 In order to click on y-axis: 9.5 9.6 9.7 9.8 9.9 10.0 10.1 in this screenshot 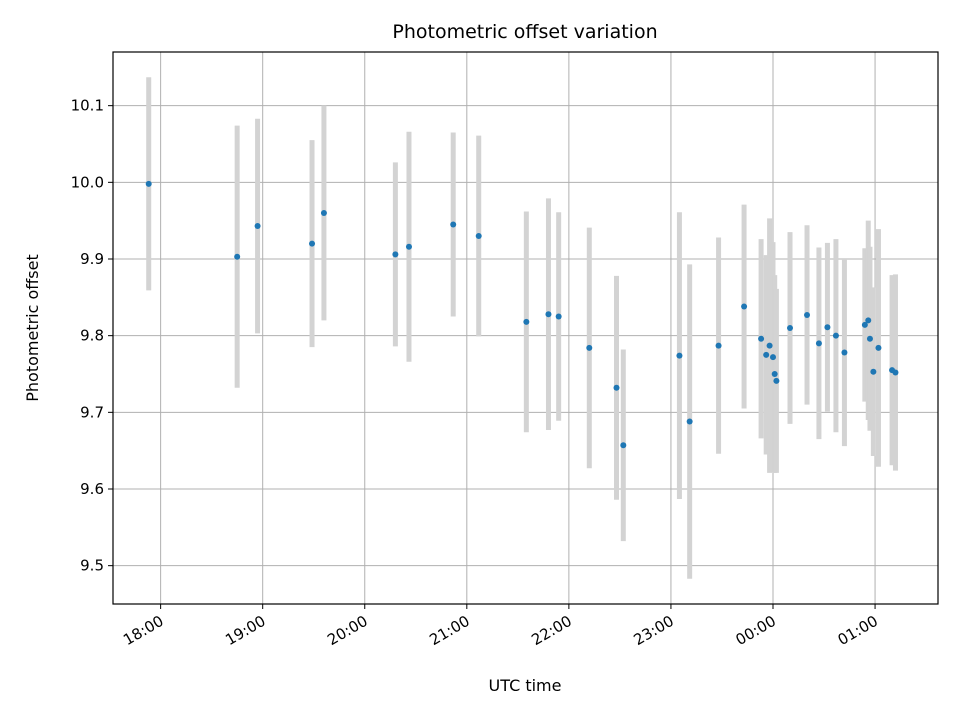, I will do `click(92, 336)`.